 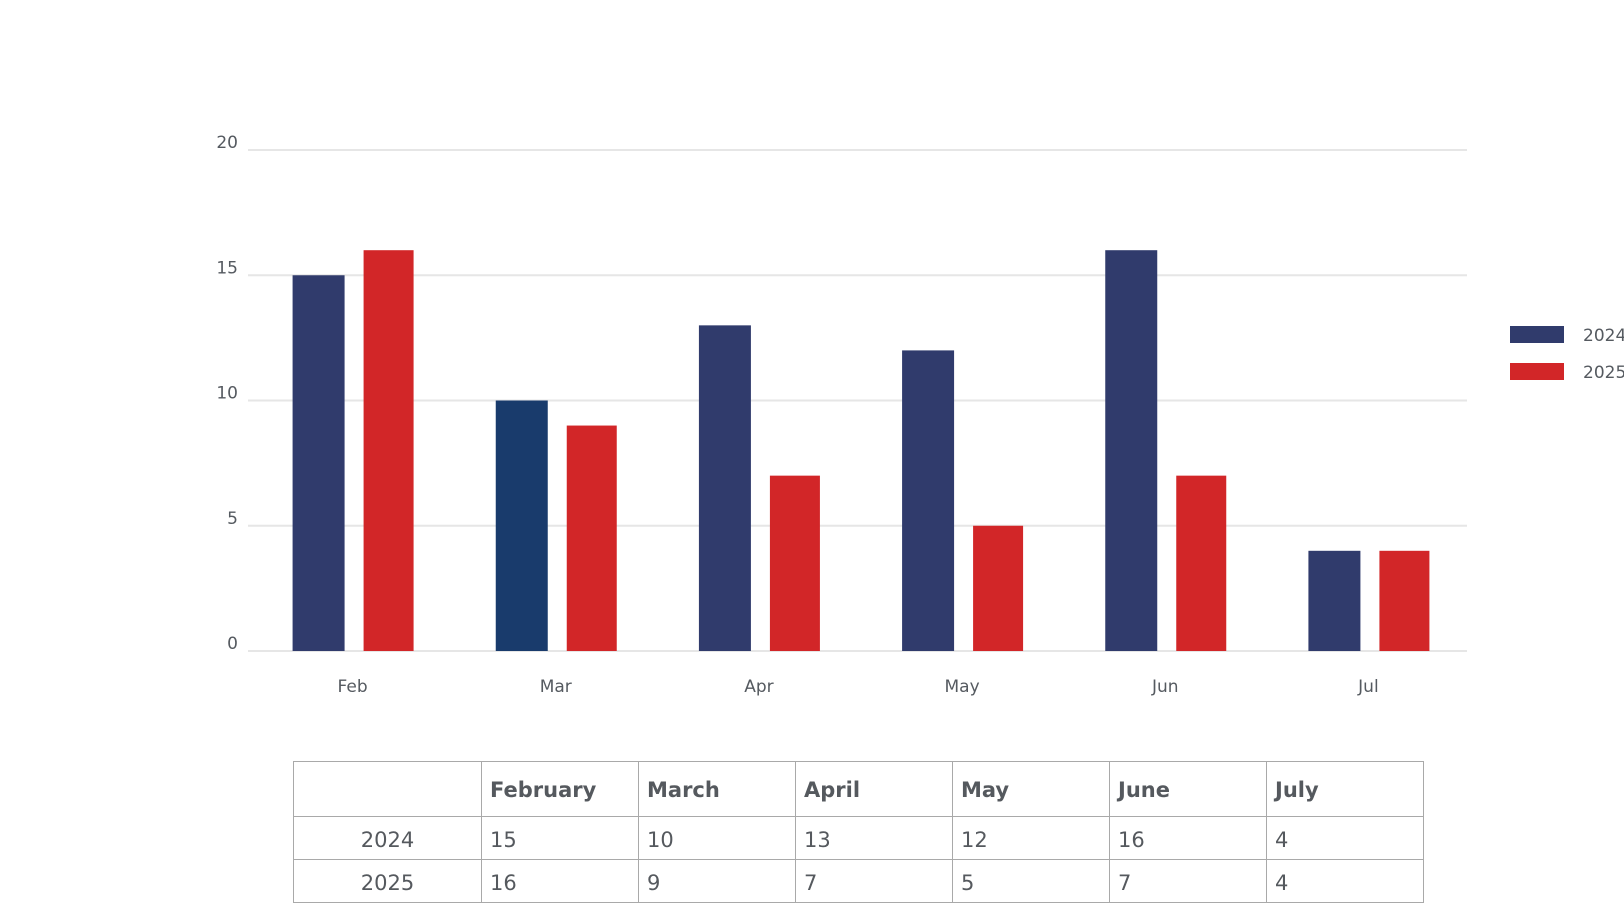 I want to click on bar-2024-may, so click(x=928, y=500).